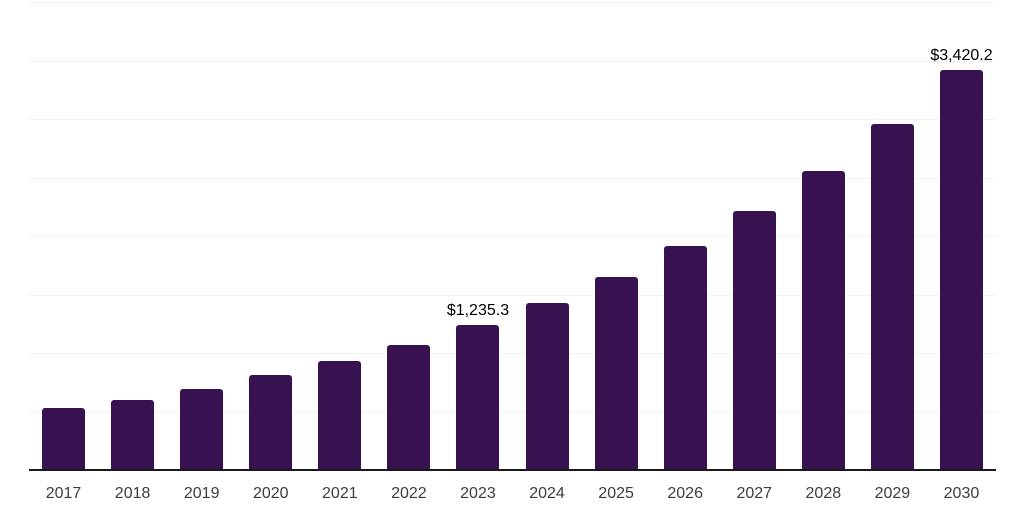 The width and height of the screenshot is (1024, 512). I want to click on x-tick-2017: 2017, so click(63, 493).